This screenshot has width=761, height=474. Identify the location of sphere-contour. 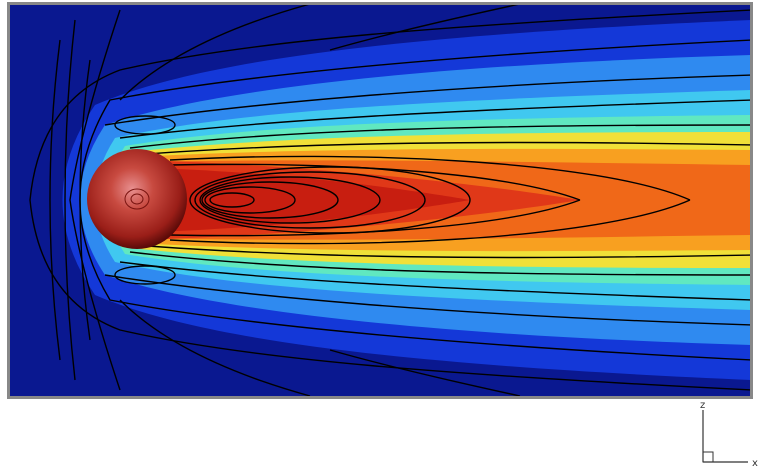
(137, 199).